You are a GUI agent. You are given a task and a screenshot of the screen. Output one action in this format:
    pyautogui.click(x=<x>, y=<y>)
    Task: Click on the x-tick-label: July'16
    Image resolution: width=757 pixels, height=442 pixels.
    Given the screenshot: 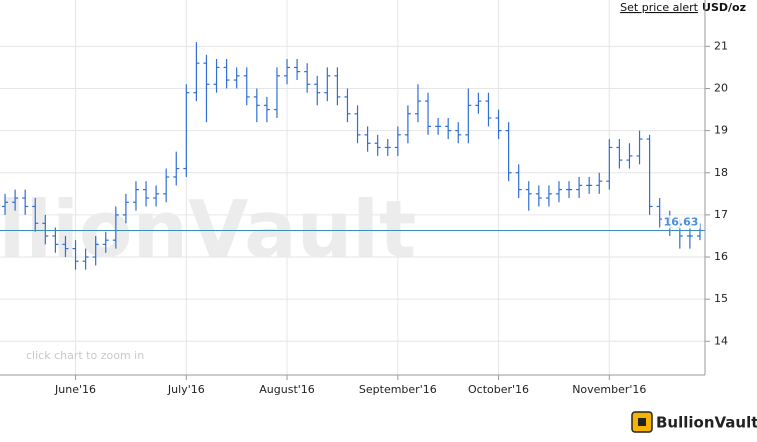 What is the action you would take?
    pyautogui.click(x=186, y=389)
    